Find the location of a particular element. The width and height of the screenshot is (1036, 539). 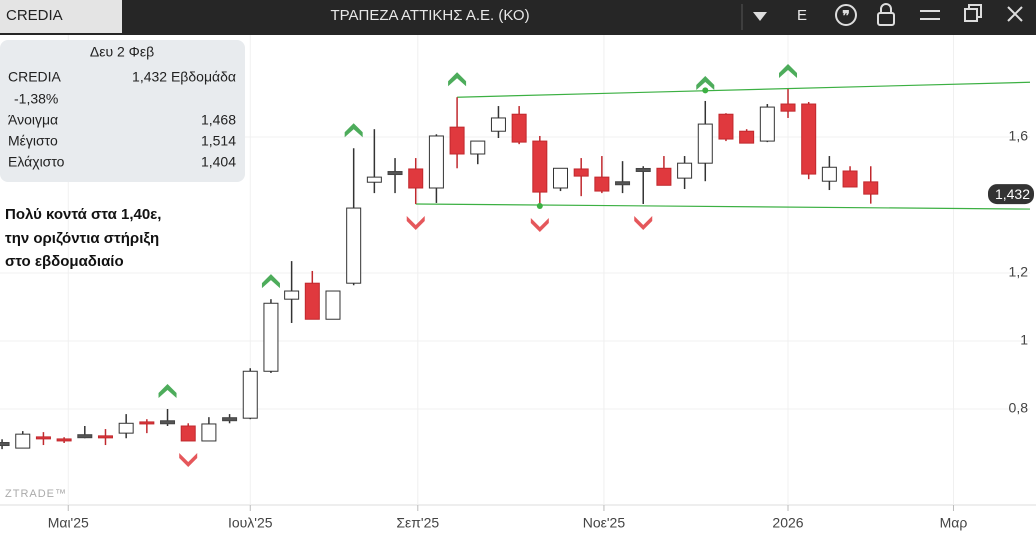

x-tick-label: 2026 is located at coordinates (787, 523).